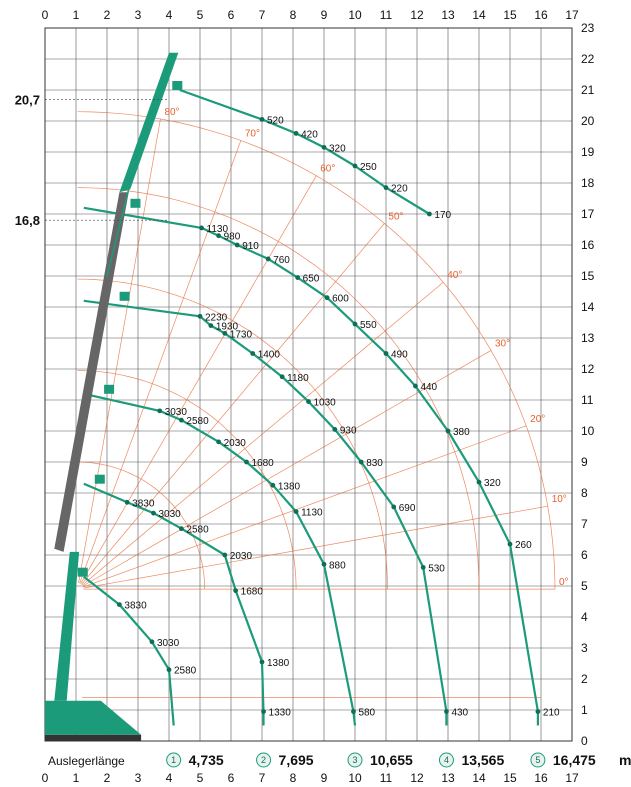  What do you see at coordinates (587, 400) in the screenshot?
I see `y-tick-right: 11` at bounding box center [587, 400].